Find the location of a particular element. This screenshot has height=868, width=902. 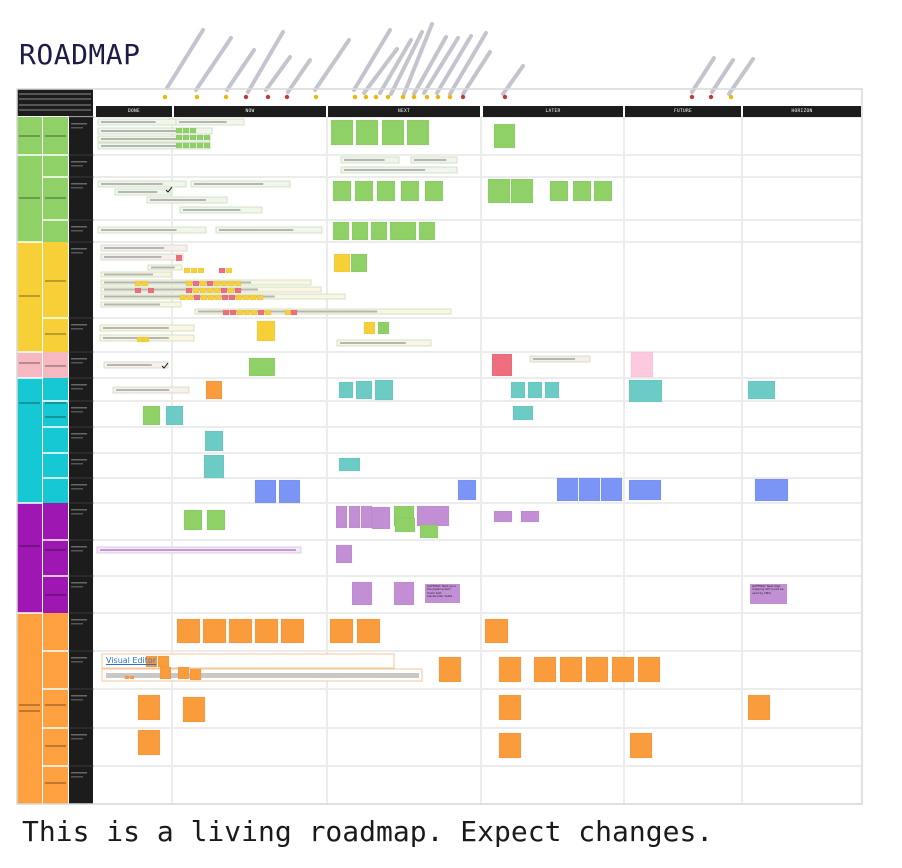

lane-yellow-inner is located at coordinates (55, 297).